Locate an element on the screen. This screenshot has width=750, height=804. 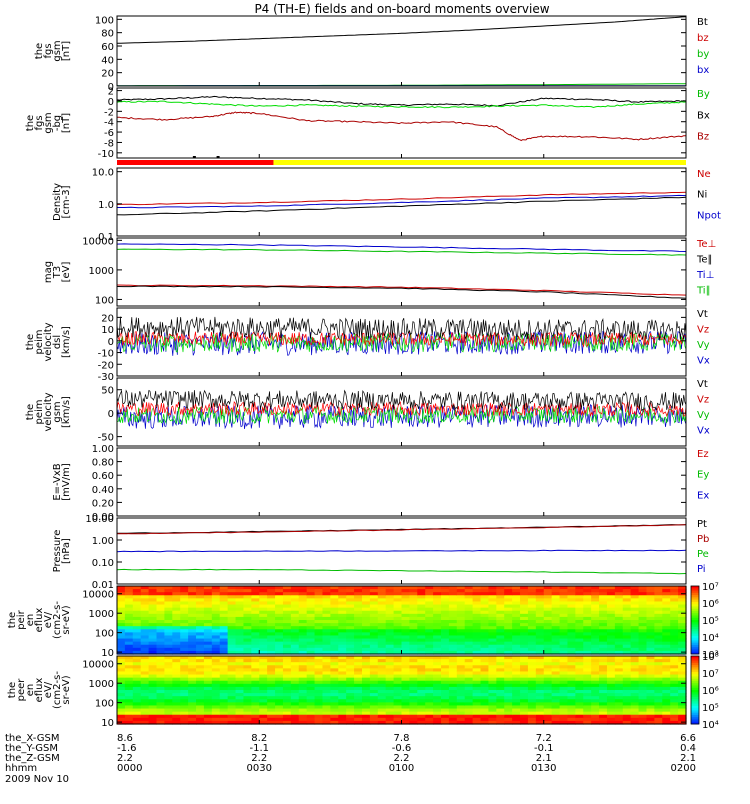
legend-Vx: Vx is located at coordinates (703, 361).